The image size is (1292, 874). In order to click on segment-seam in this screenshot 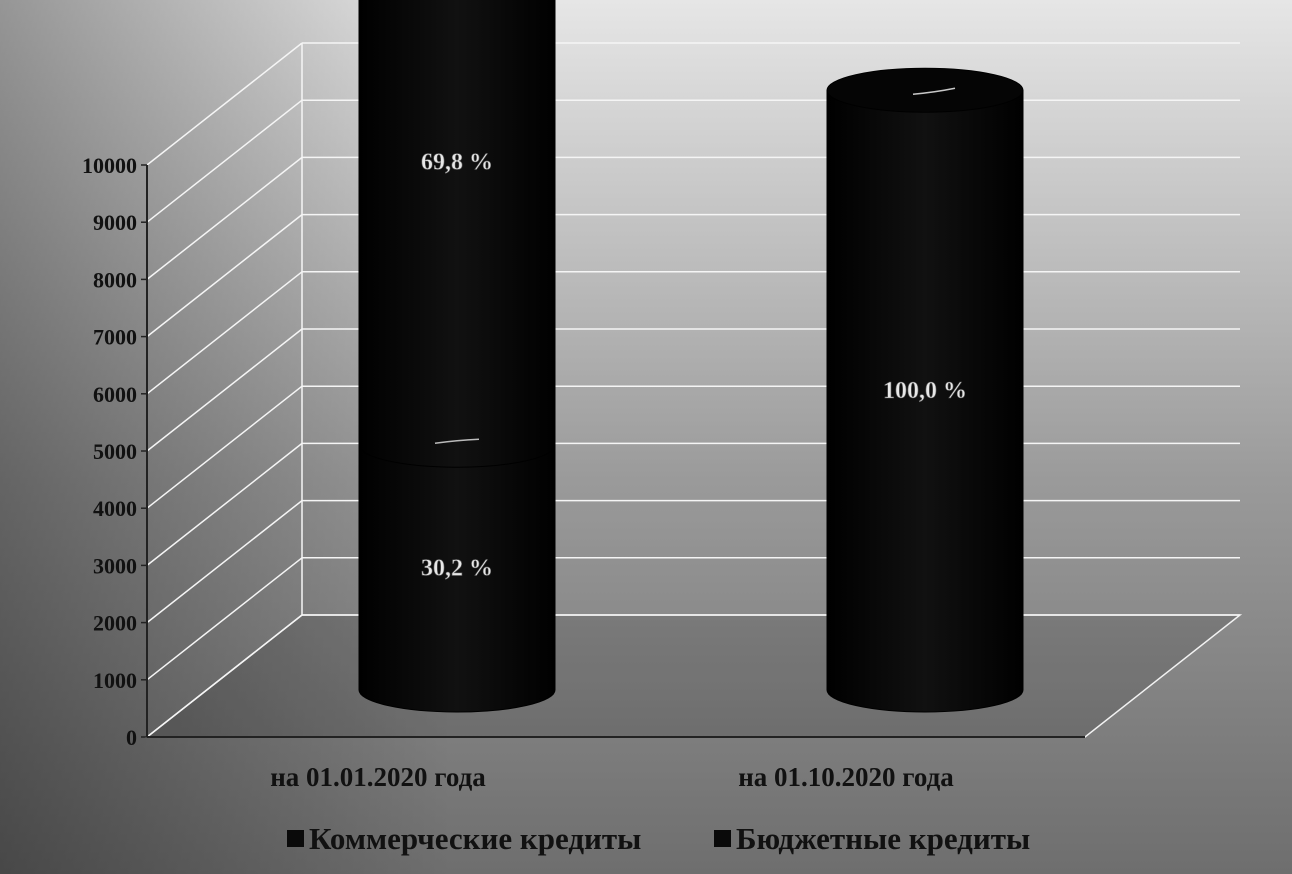, I will do `click(457, 441)`.